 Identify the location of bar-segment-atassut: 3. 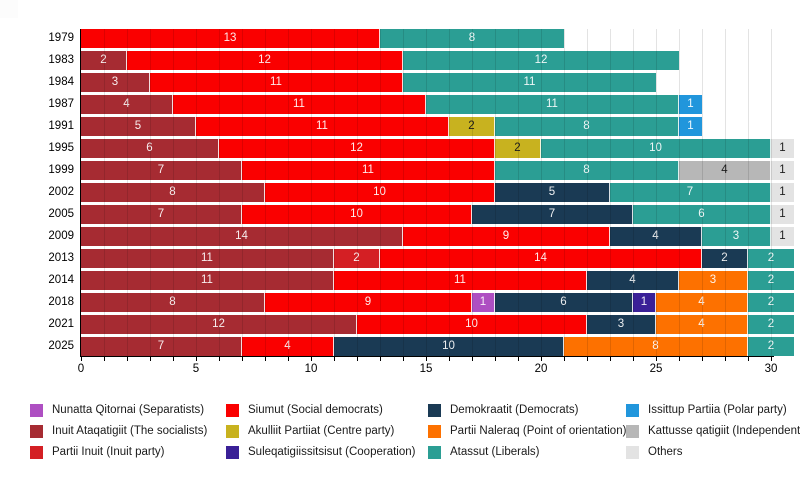
(736, 236).